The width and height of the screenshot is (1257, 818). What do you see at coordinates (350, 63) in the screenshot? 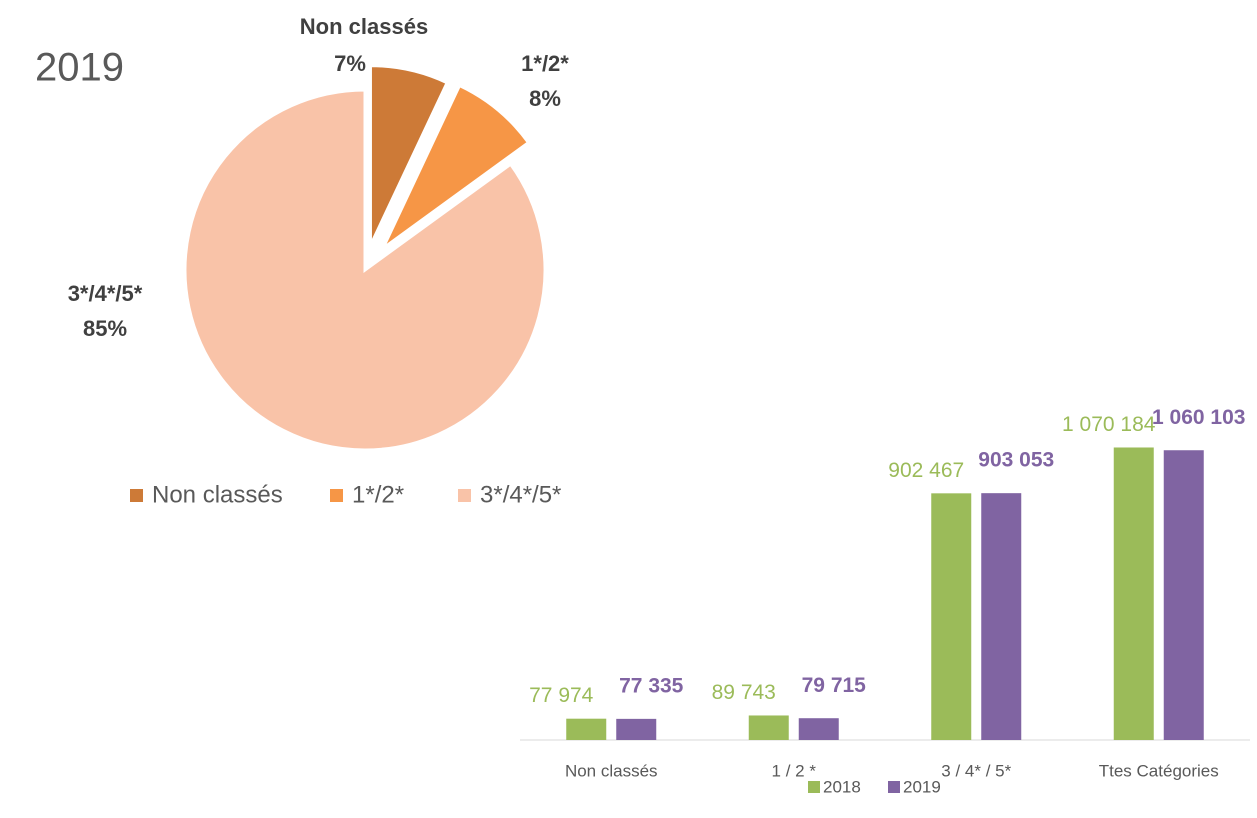
I see `slice-label-value: 7%` at bounding box center [350, 63].